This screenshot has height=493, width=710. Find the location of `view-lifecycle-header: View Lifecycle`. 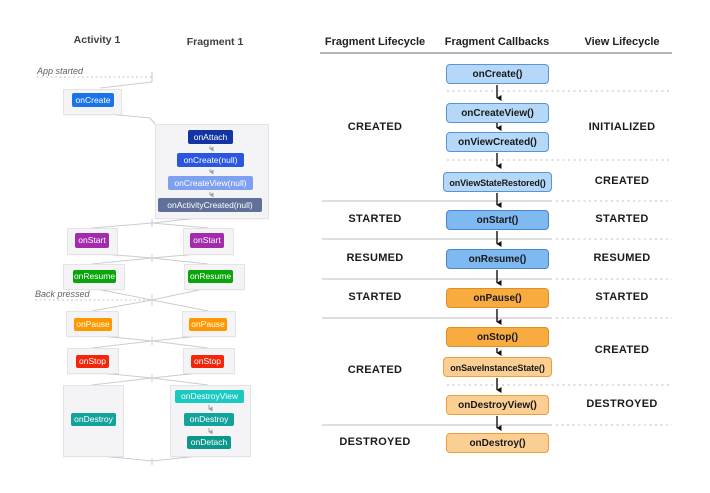

view-lifecycle-header: View Lifecycle is located at coordinates (622, 42).